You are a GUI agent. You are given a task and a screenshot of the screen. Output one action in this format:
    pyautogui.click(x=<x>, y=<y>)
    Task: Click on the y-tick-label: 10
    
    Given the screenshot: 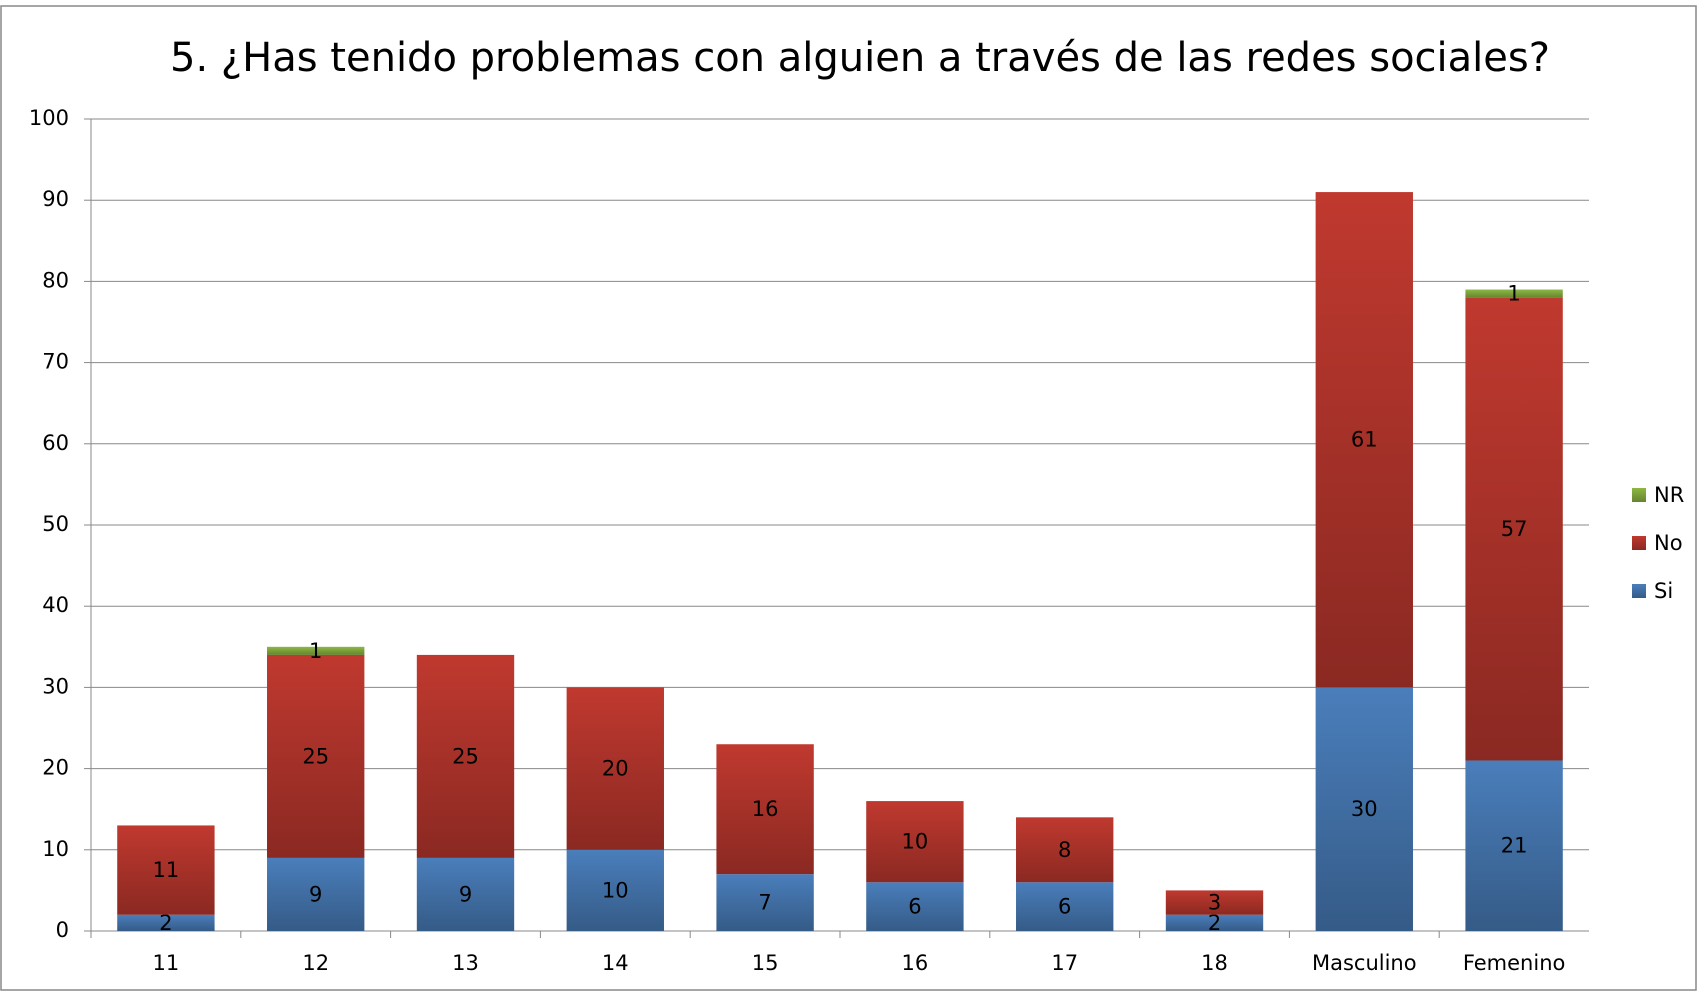 What is the action you would take?
    pyautogui.click(x=55, y=849)
    